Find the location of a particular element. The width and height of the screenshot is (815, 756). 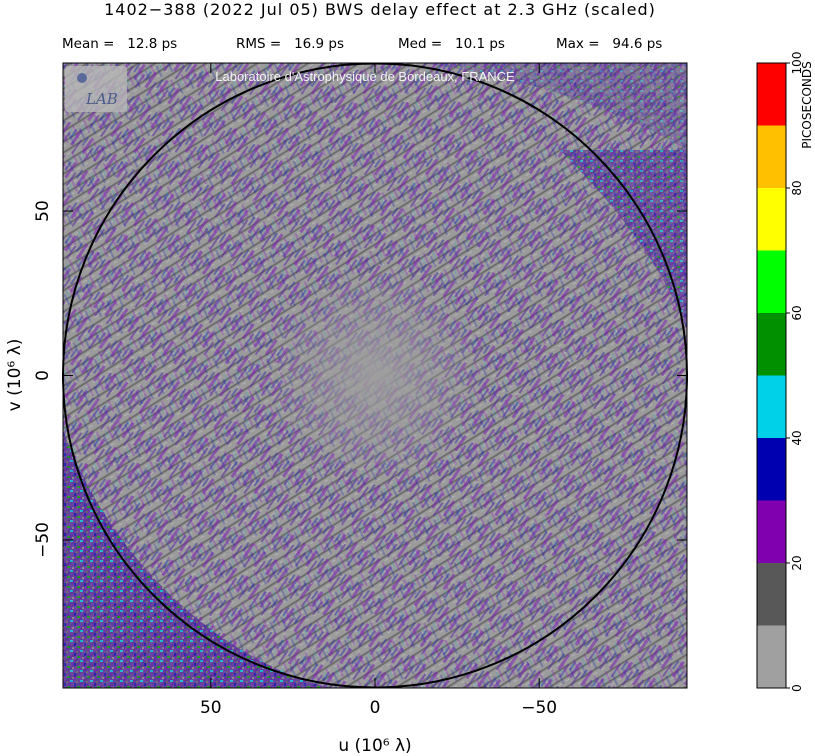

stat-mean-label: Mean = is located at coordinates (88, 44).